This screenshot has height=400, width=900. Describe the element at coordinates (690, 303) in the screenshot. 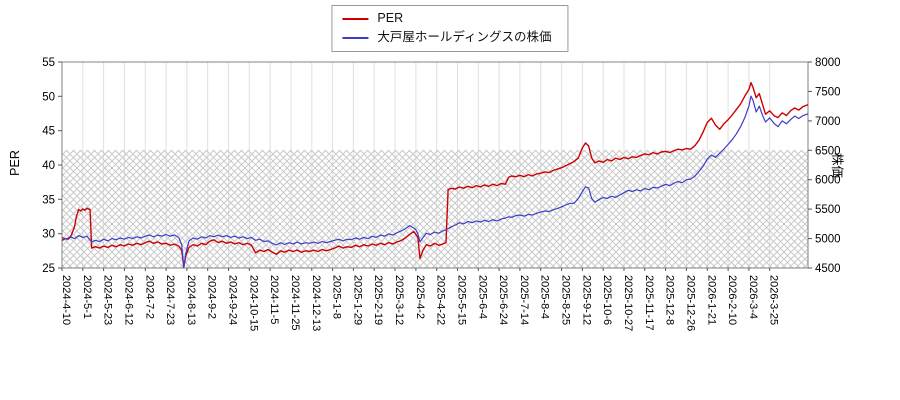

I see `x-tick-label: 2025-12-26` at that location.